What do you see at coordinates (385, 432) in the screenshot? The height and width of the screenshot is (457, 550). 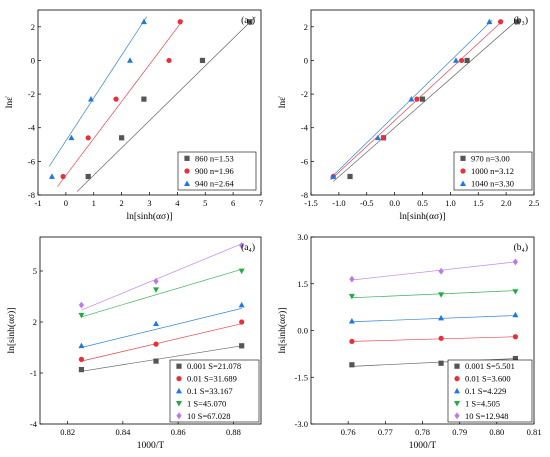 I see `x-tick-label: 0.77` at bounding box center [385, 432].